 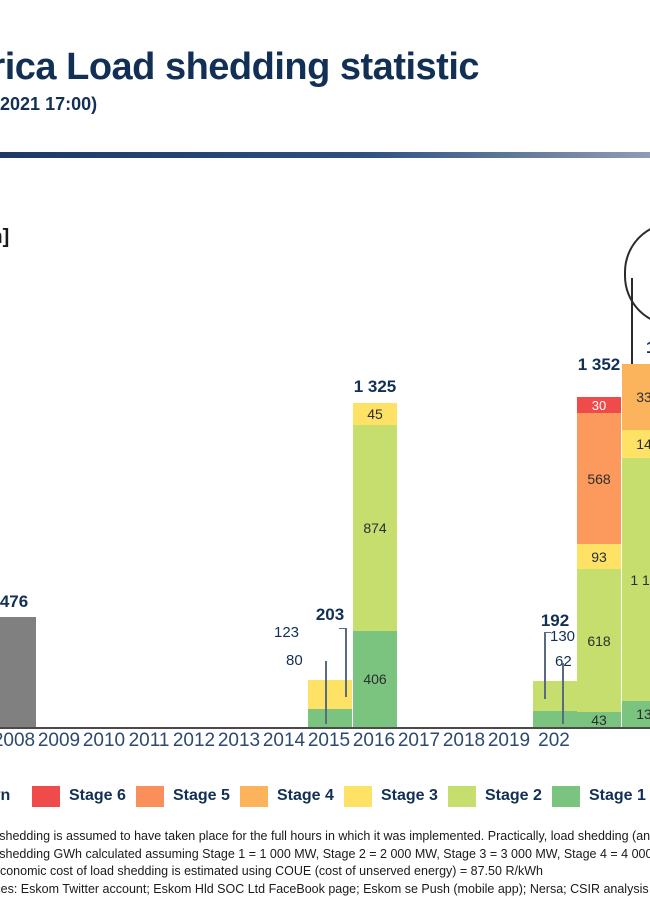 I want to click on bar-callout-2018-stage1: 62, so click(x=563, y=661).